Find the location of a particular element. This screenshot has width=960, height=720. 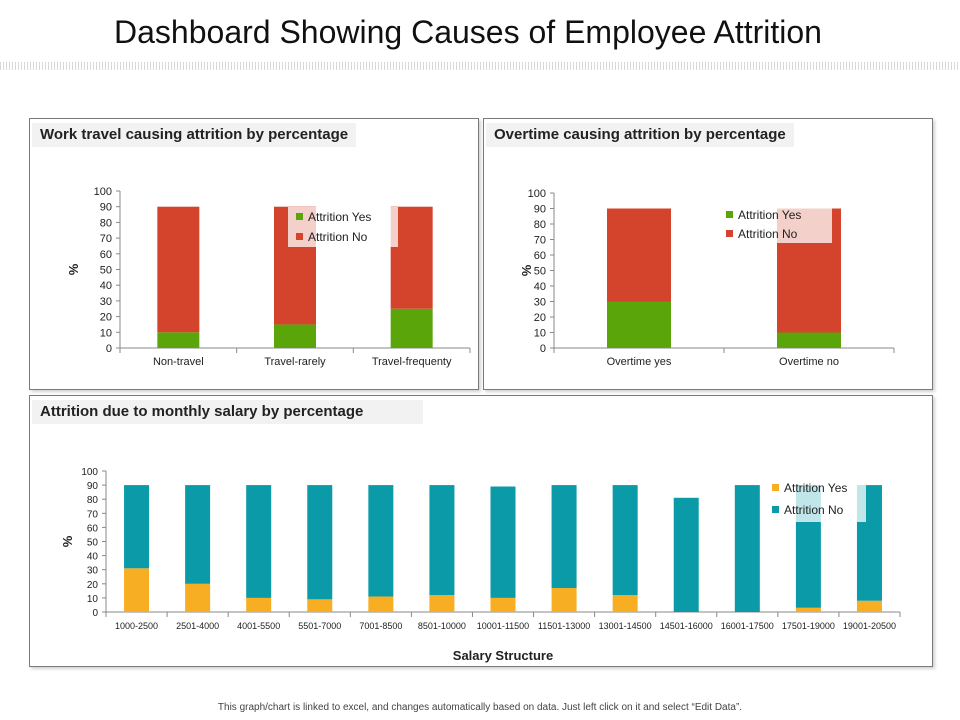

salary-y-tick-label: 20 is located at coordinates (93, 585).